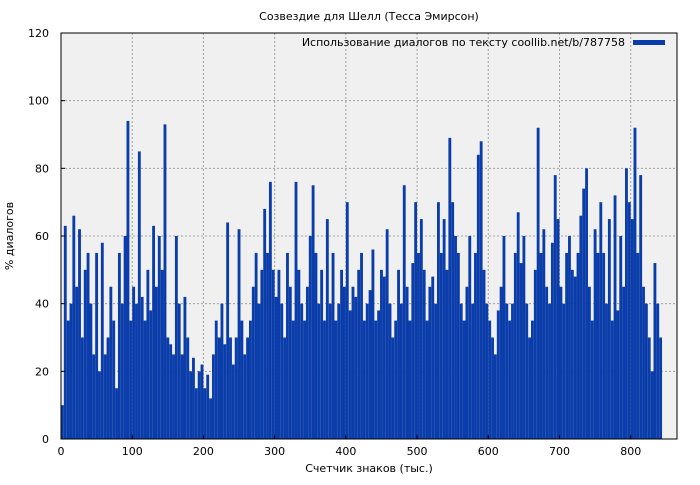  What do you see at coordinates (369, 468) in the screenshot?
I see `x-axis-label: Счетчик знаков (тыс.)` at bounding box center [369, 468].